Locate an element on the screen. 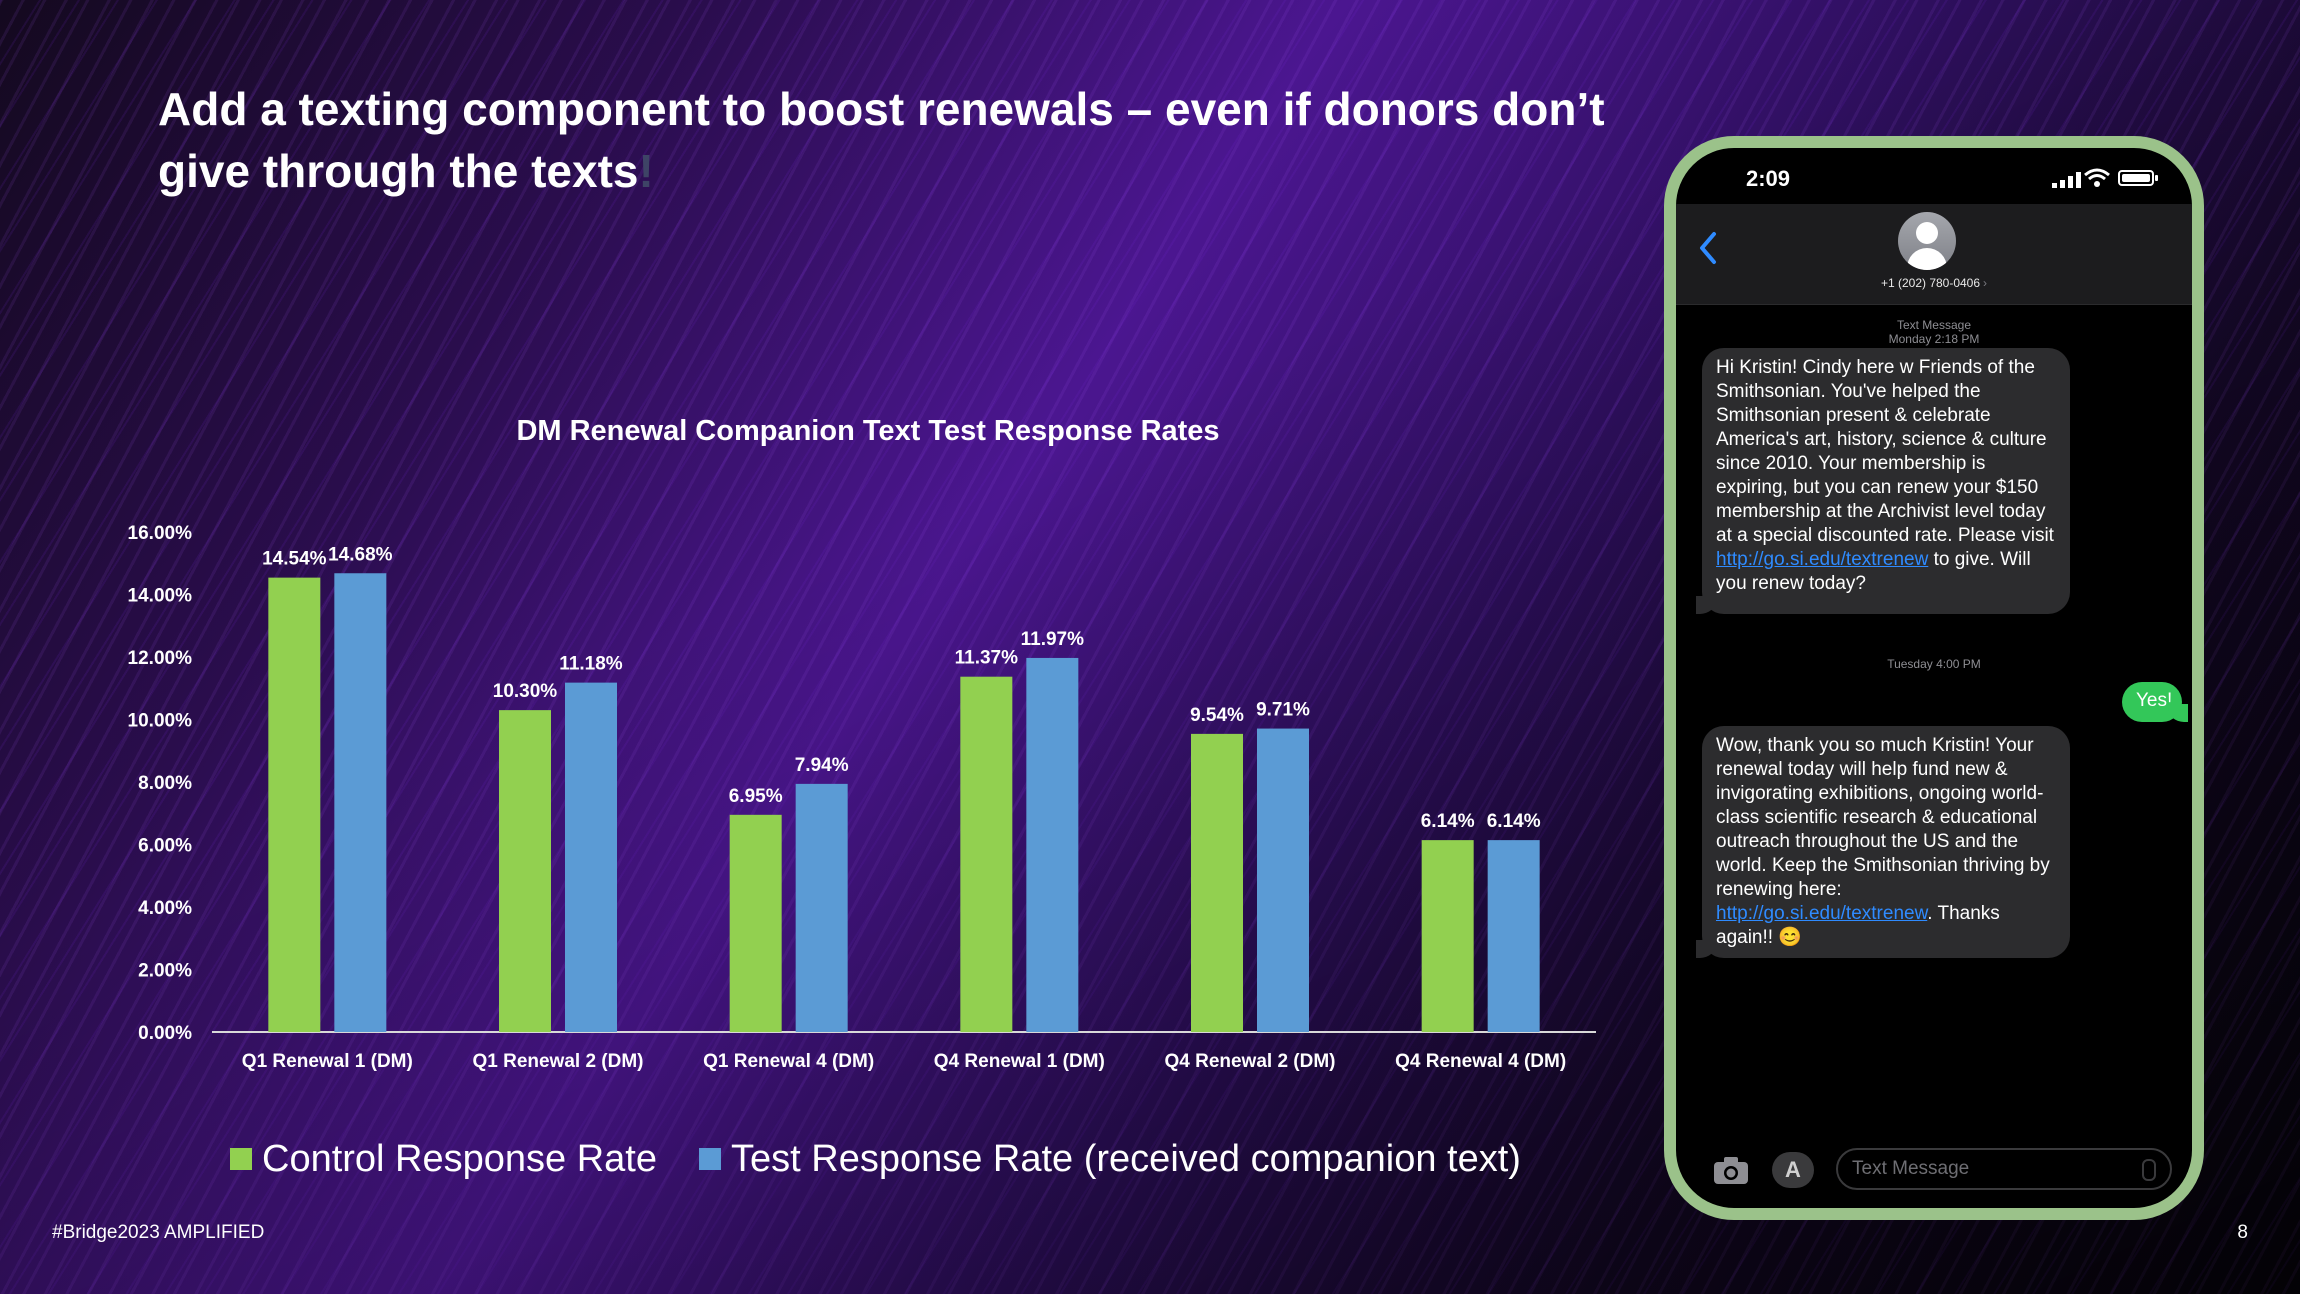 The height and width of the screenshot is (1294, 2300). message-1-link: http://go.si.edu/textrenew is located at coordinates (1822, 559).